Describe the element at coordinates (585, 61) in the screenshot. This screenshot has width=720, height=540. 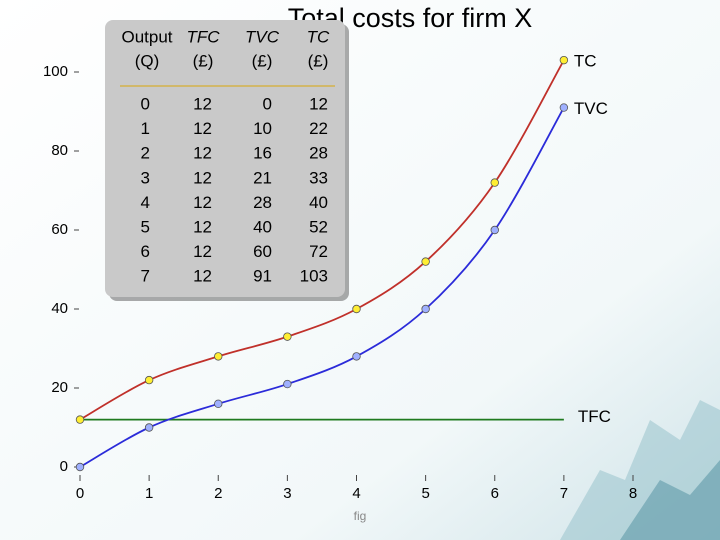
I see `series-label: TC` at that location.